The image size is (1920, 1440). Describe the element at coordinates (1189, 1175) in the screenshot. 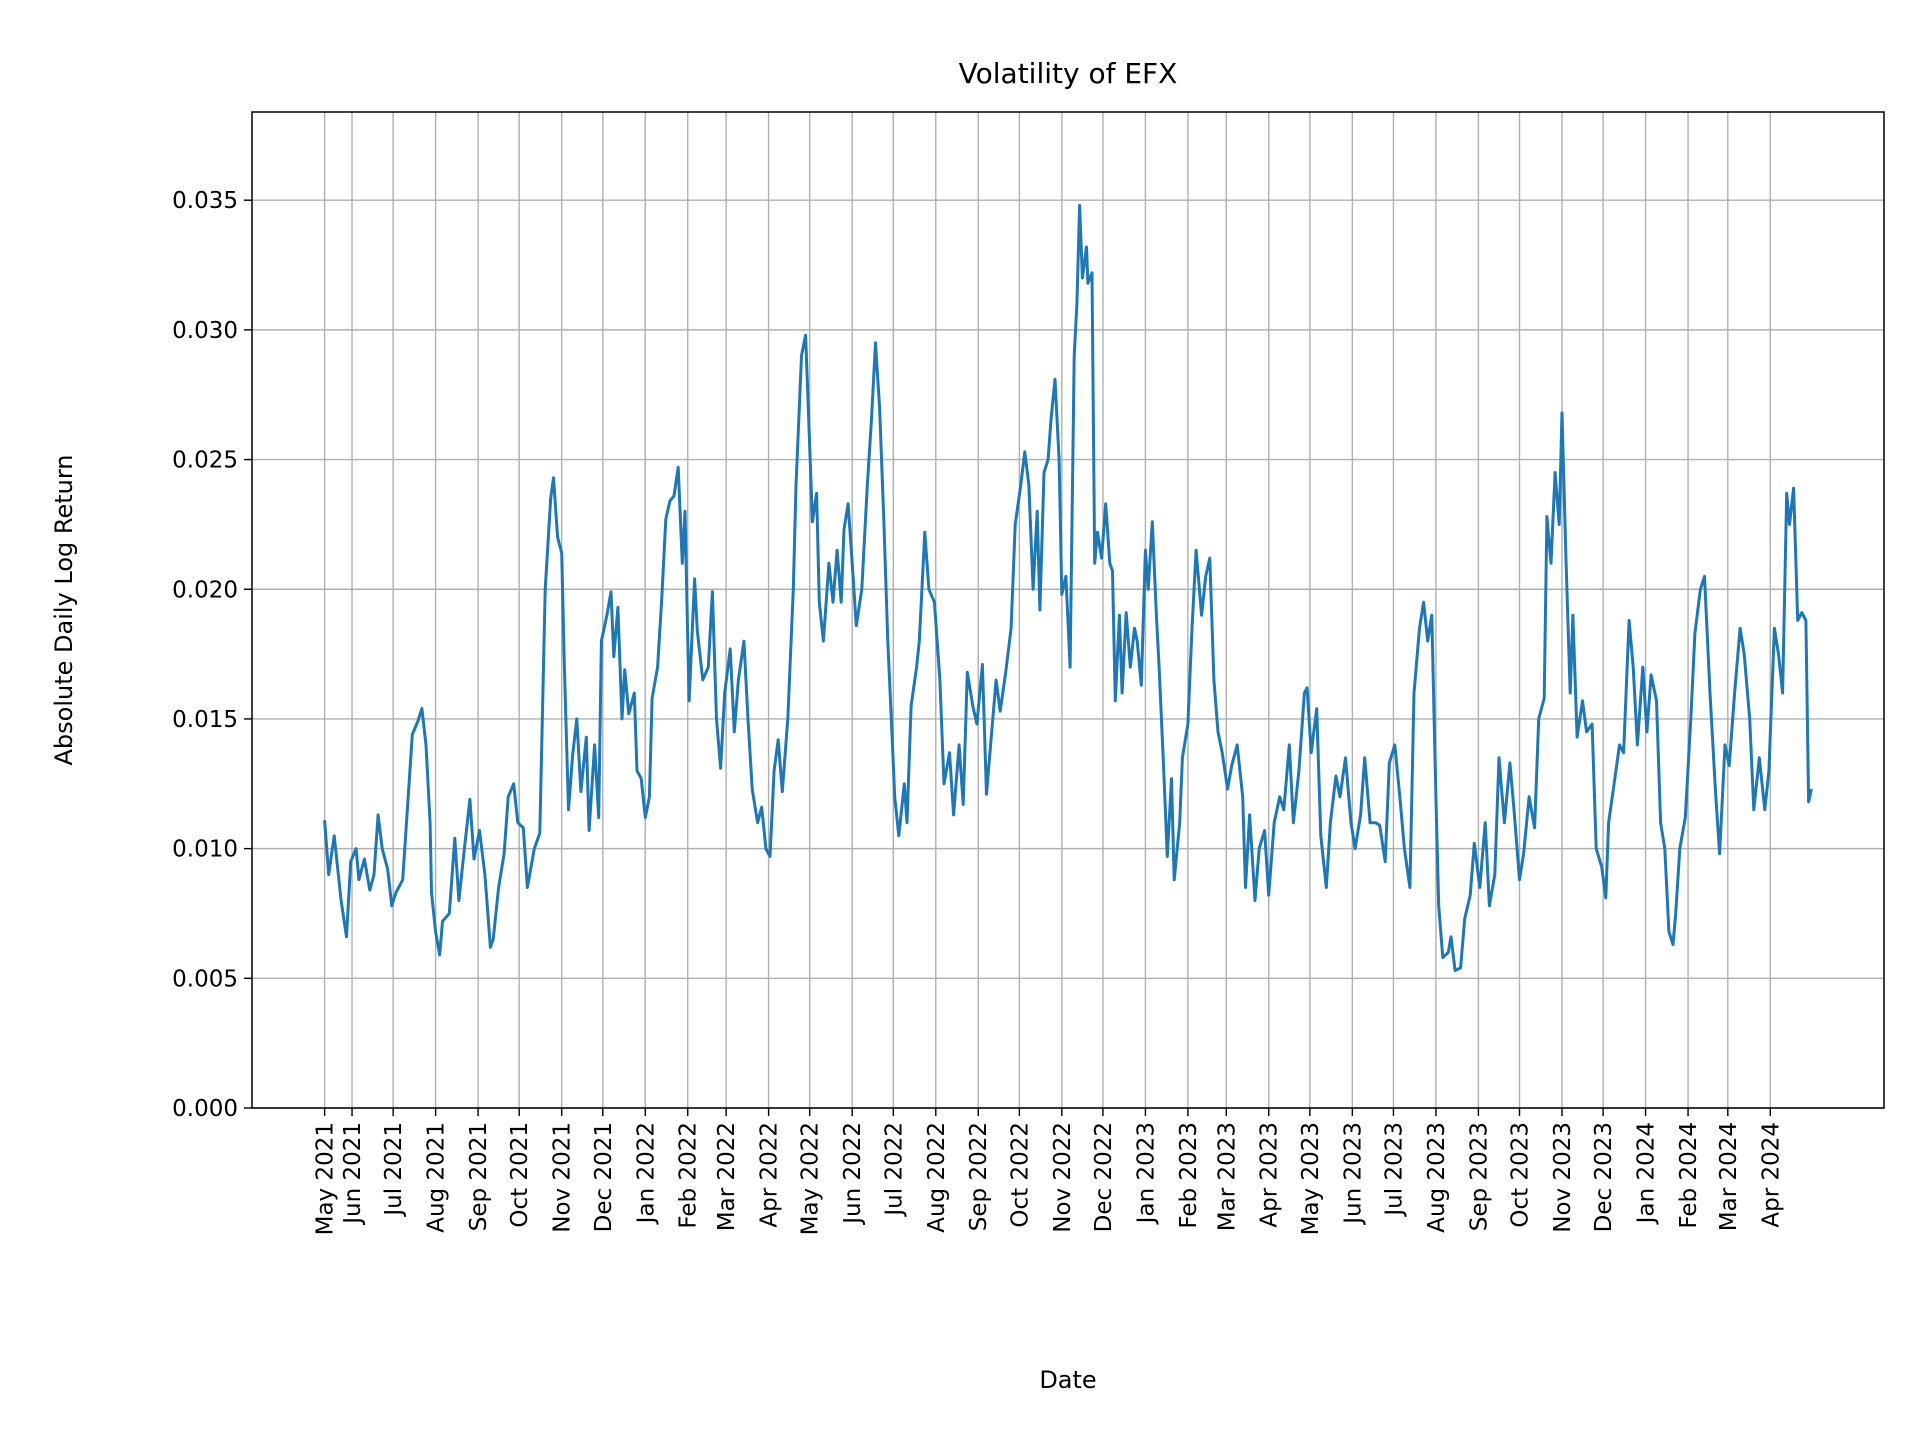

I see `x-tick-label: Feb 2023` at that location.